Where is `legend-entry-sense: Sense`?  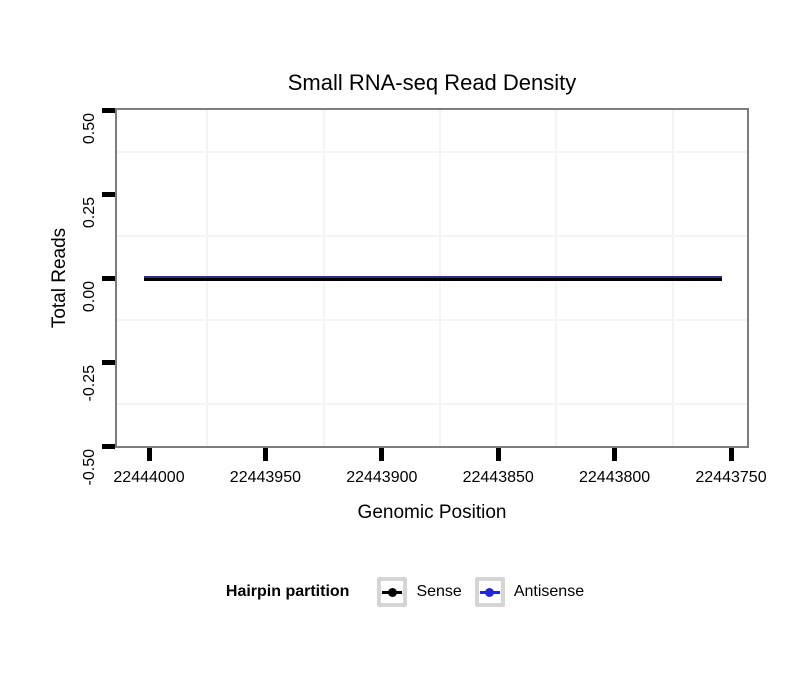
legend-entry-sense: Sense is located at coordinates (419, 592).